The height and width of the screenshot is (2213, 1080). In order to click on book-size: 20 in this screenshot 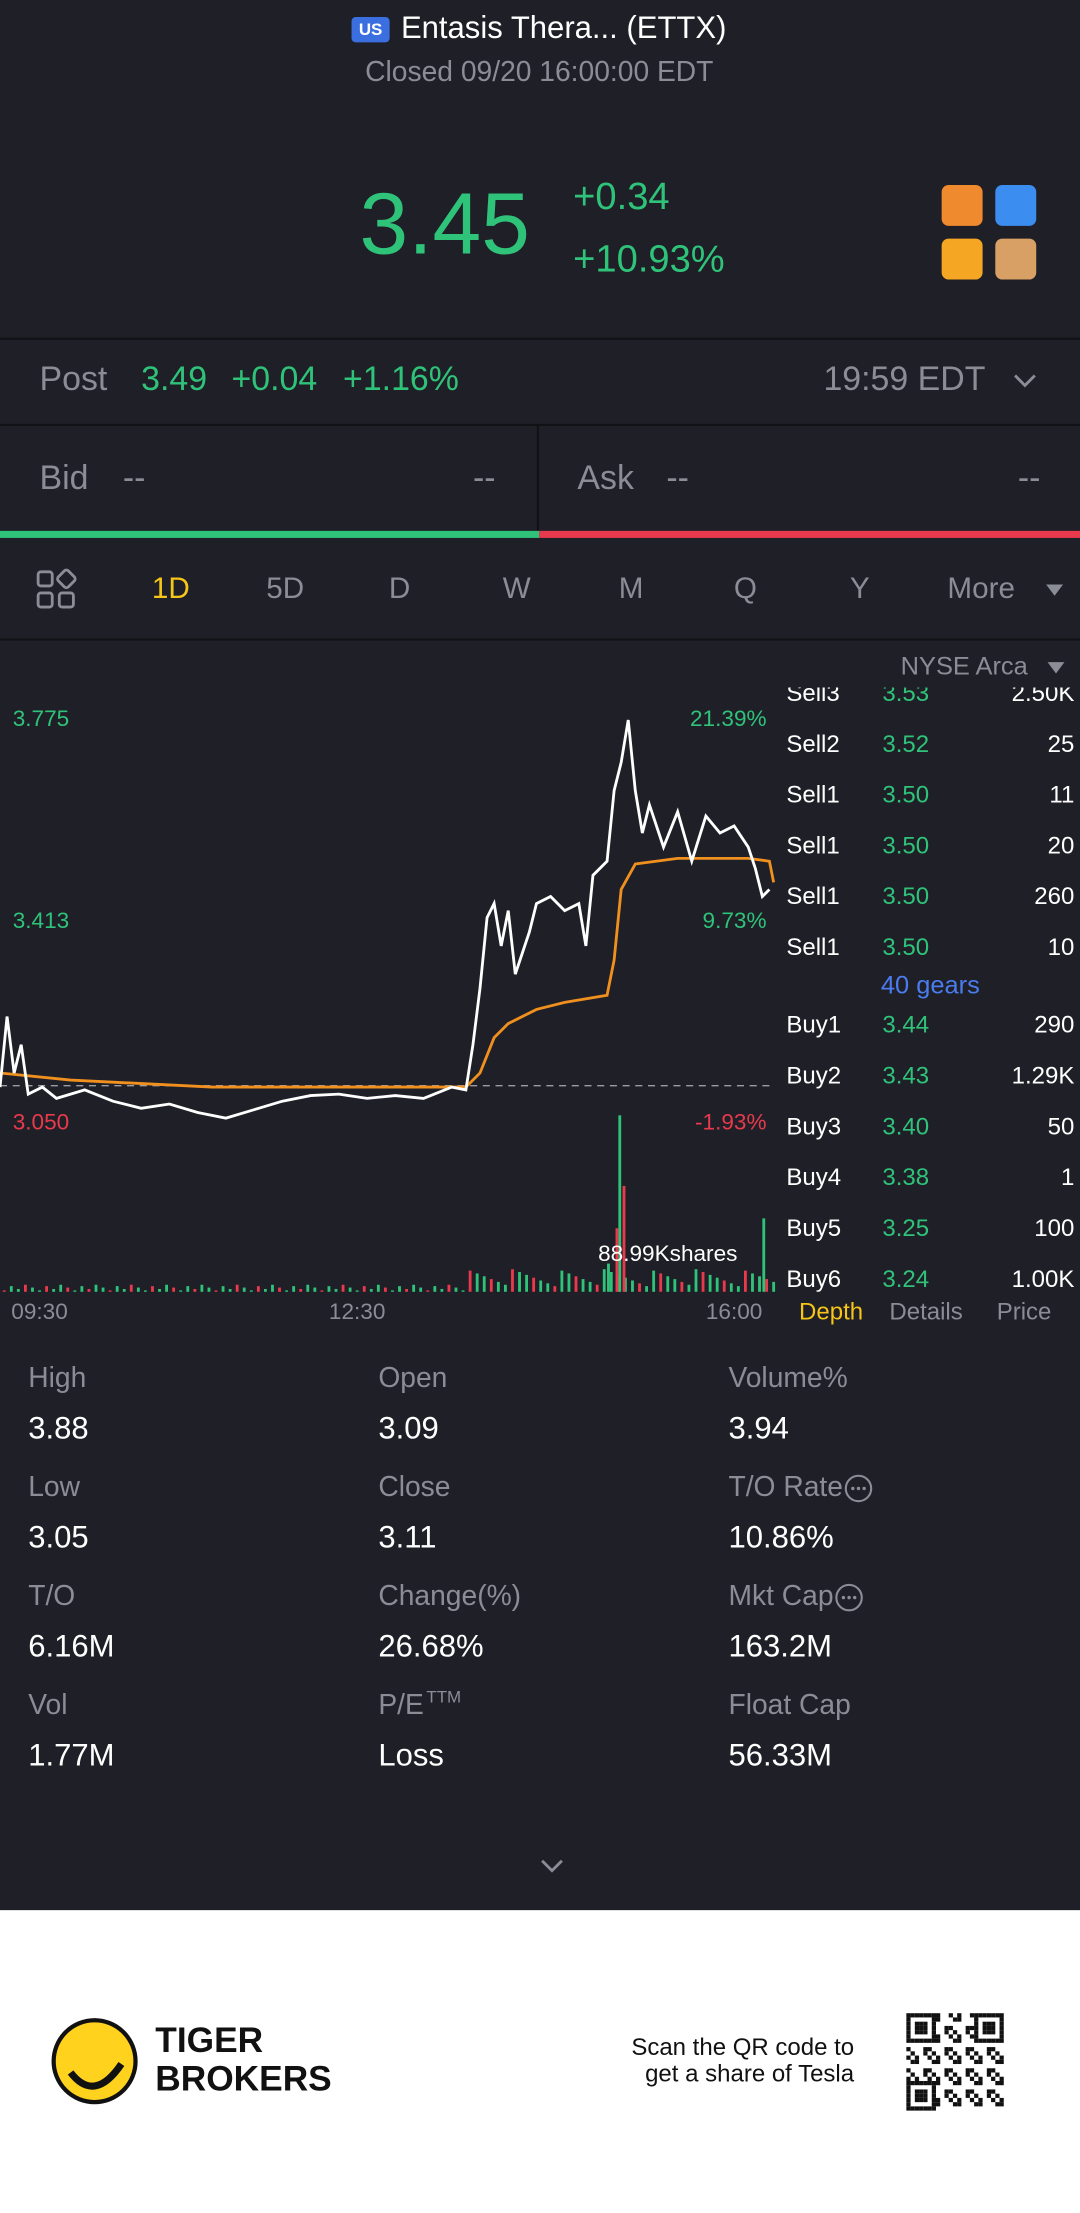, I will do `click(1061, 845)`.